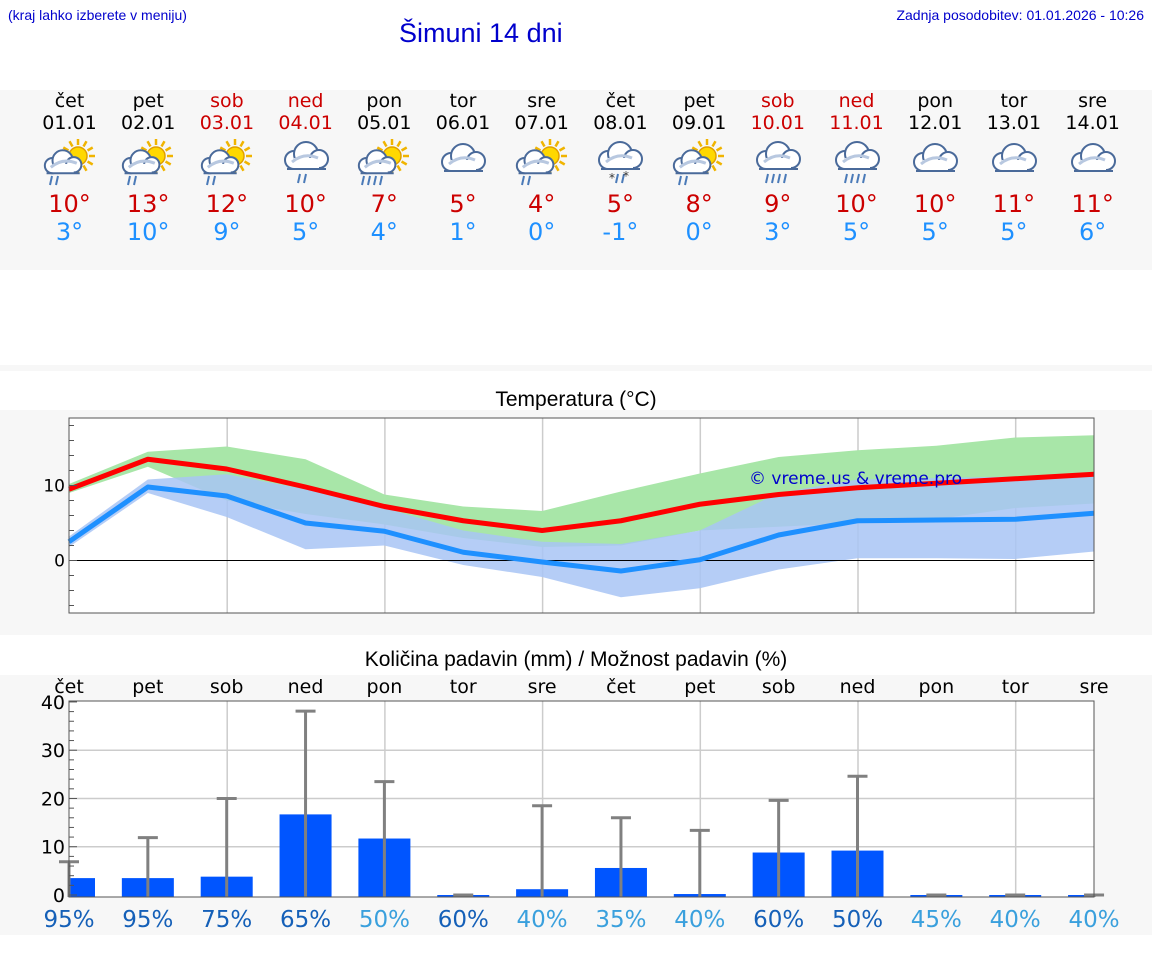  What do you see at coordinates (463, 101) in the screenshot?
I see `day-weekday: tor` at bounding box center [463, 101].